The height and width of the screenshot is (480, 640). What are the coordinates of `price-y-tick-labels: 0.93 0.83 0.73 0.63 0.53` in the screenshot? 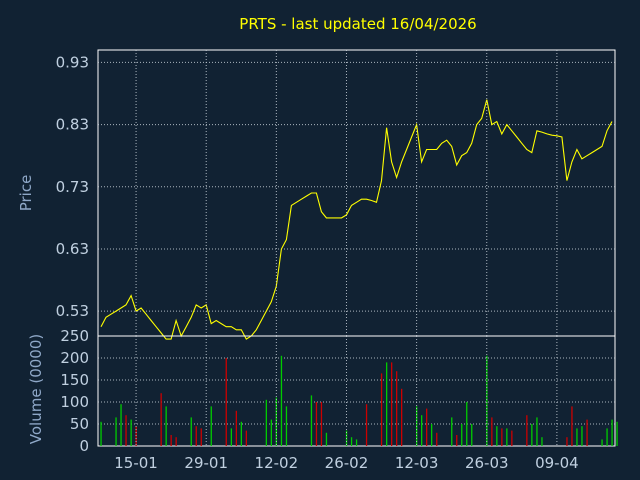 It's located at (72, 186).